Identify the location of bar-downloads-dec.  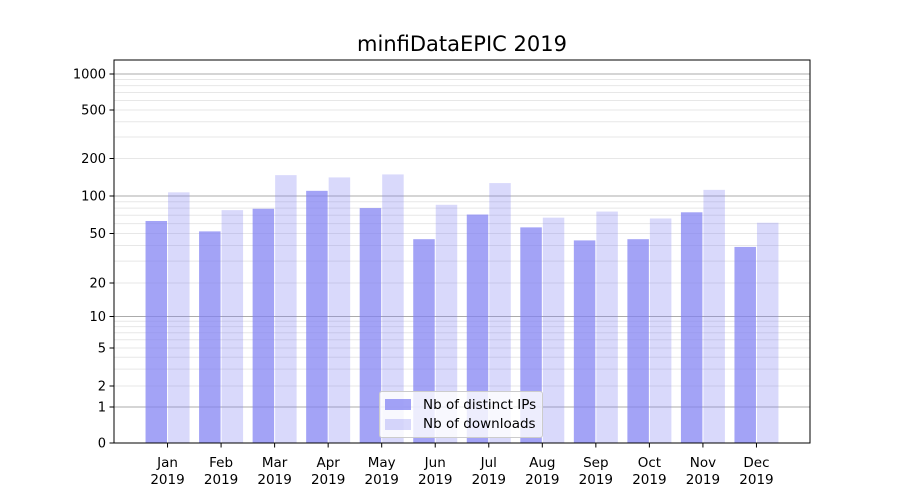
(767, 332).